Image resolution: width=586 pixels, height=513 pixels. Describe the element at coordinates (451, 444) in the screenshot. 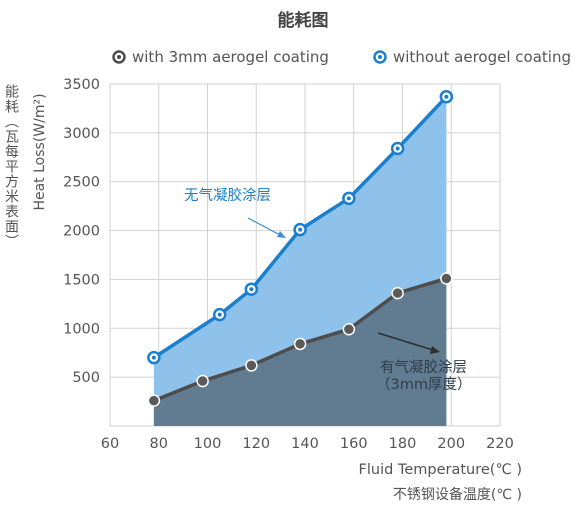

I see `x-tick-label: 200` at that location.